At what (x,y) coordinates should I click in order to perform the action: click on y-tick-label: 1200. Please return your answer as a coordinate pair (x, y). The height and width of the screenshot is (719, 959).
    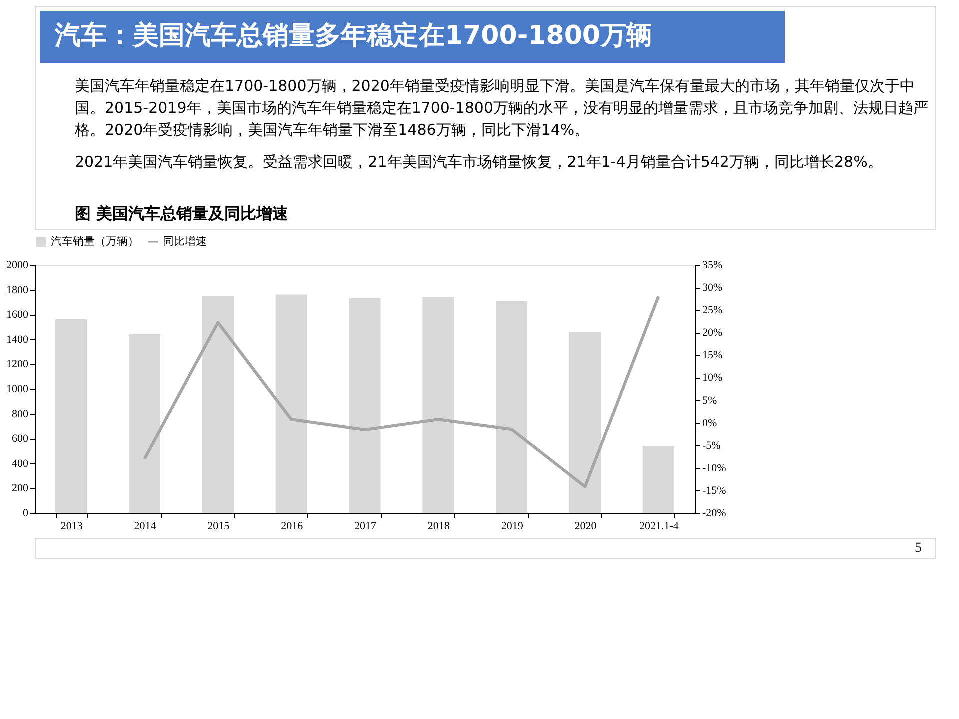
    Looking at the image, I should click on (17, 364).